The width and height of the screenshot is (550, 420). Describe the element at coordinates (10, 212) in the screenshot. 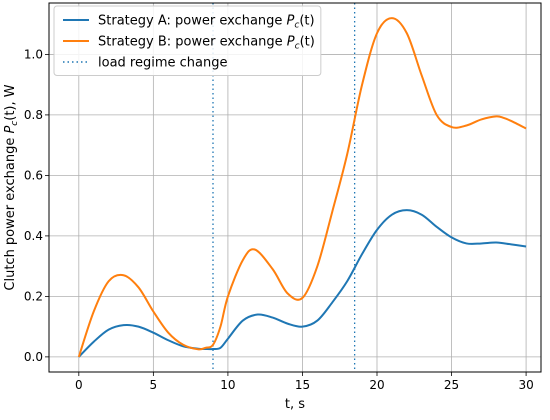

I see `y-axis-label-prefix: Clutch power exchange` at that location.